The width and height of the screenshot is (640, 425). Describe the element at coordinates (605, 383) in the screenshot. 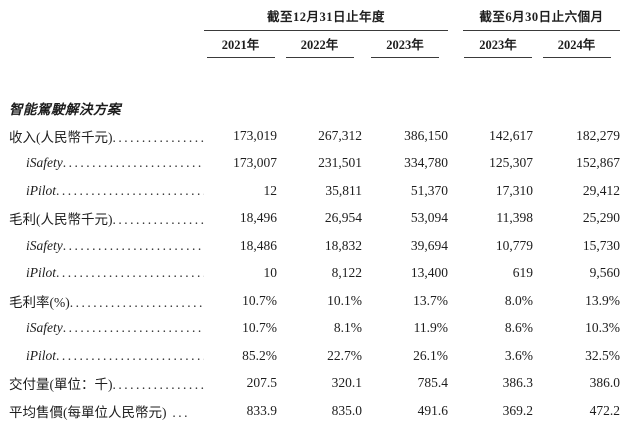

I see `cell-value: 386.0` at that location.